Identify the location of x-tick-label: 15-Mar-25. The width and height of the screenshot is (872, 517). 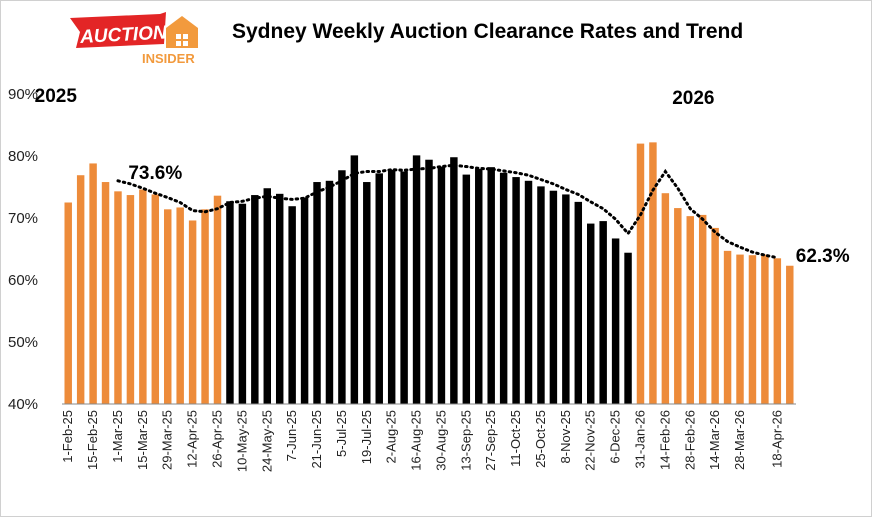
(142, 440).